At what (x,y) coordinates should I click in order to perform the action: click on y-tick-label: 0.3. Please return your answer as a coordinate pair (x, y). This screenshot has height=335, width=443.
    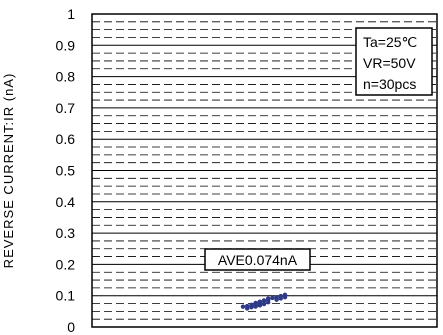
    Looking at the image, I should click on (66, 233).